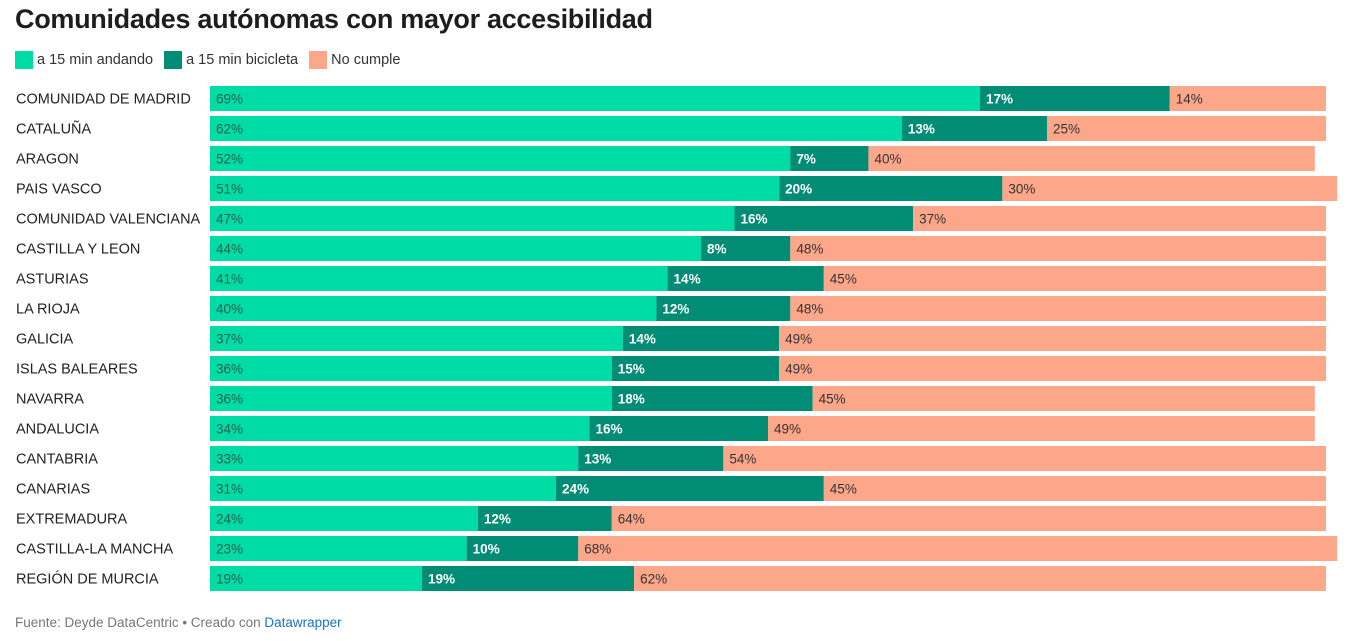  Describe the element at coordinates (229, 309) in the screenshot. I see `data-label-walk: 40%` at that location.